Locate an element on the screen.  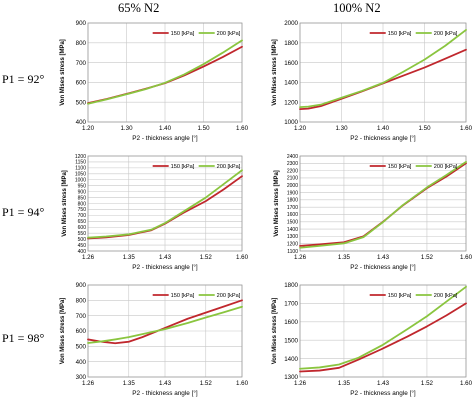
y-tick-label: 2000 is located at coordinates (292, 186).